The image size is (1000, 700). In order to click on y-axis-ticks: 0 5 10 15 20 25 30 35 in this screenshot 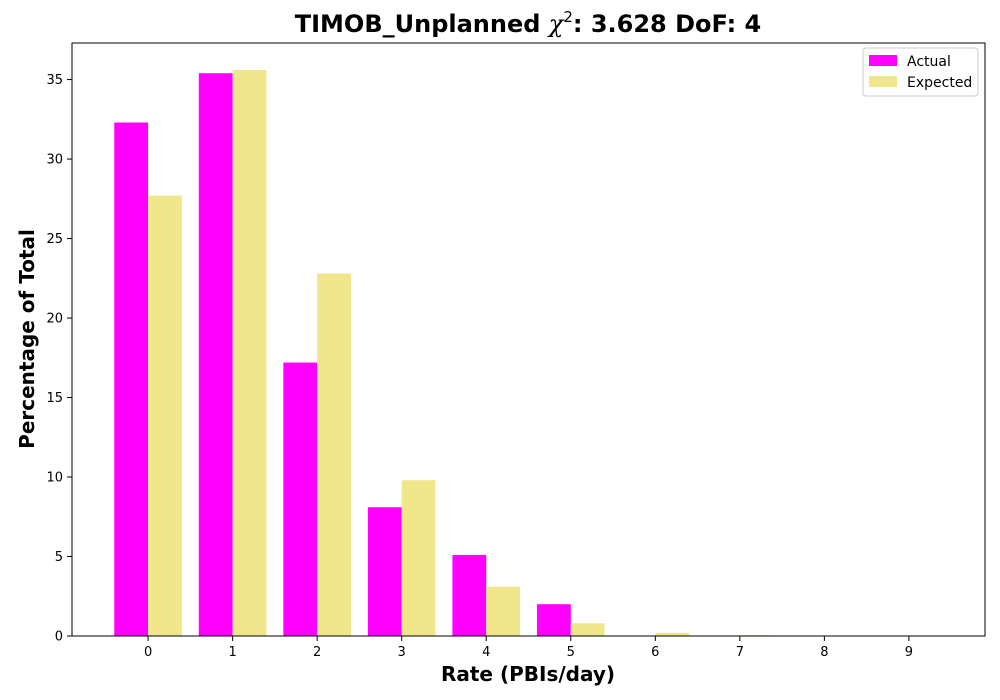, I will do `click(59, 359)`.